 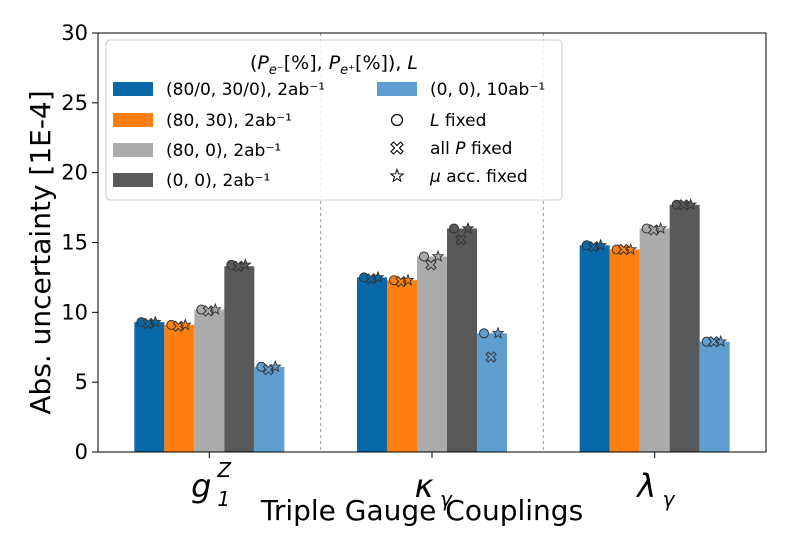 What do you see at coordinates (211, 484) in the screenshot?
I see `x-tick-label-g1Z: g 1 Z` at bounding box center [211, 484].